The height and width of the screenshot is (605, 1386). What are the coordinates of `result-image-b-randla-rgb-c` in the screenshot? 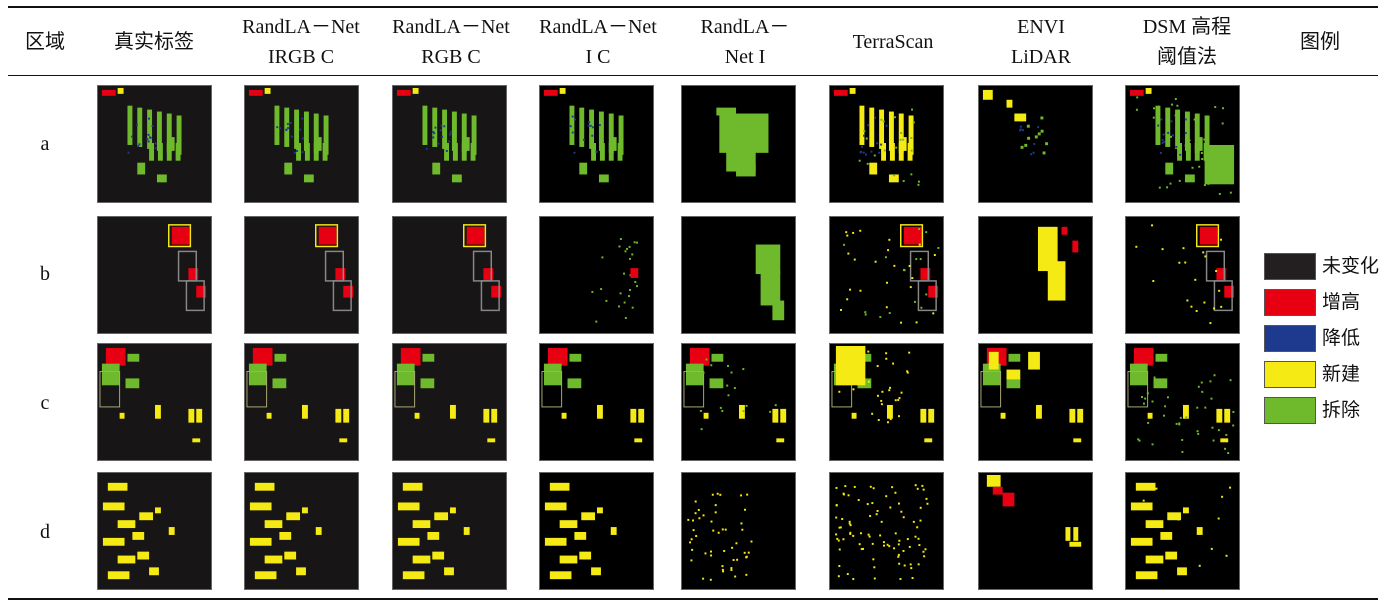 It's located at (449, 275).